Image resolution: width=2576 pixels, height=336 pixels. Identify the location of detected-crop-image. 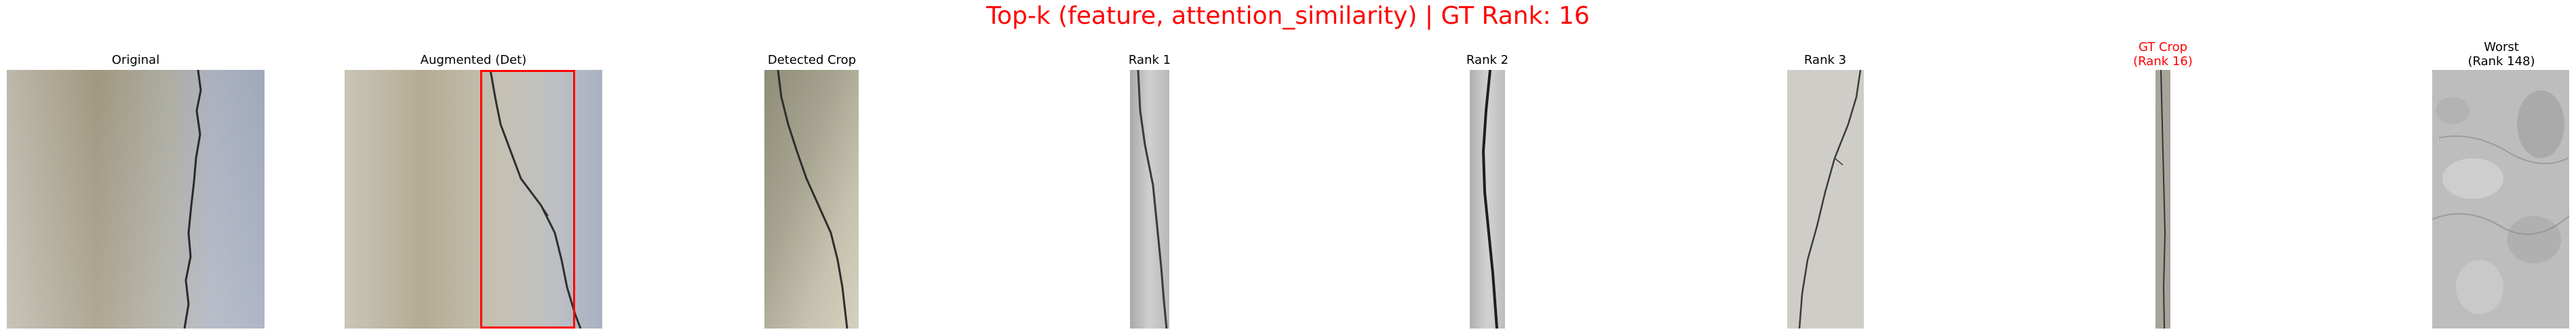
(811, 199).